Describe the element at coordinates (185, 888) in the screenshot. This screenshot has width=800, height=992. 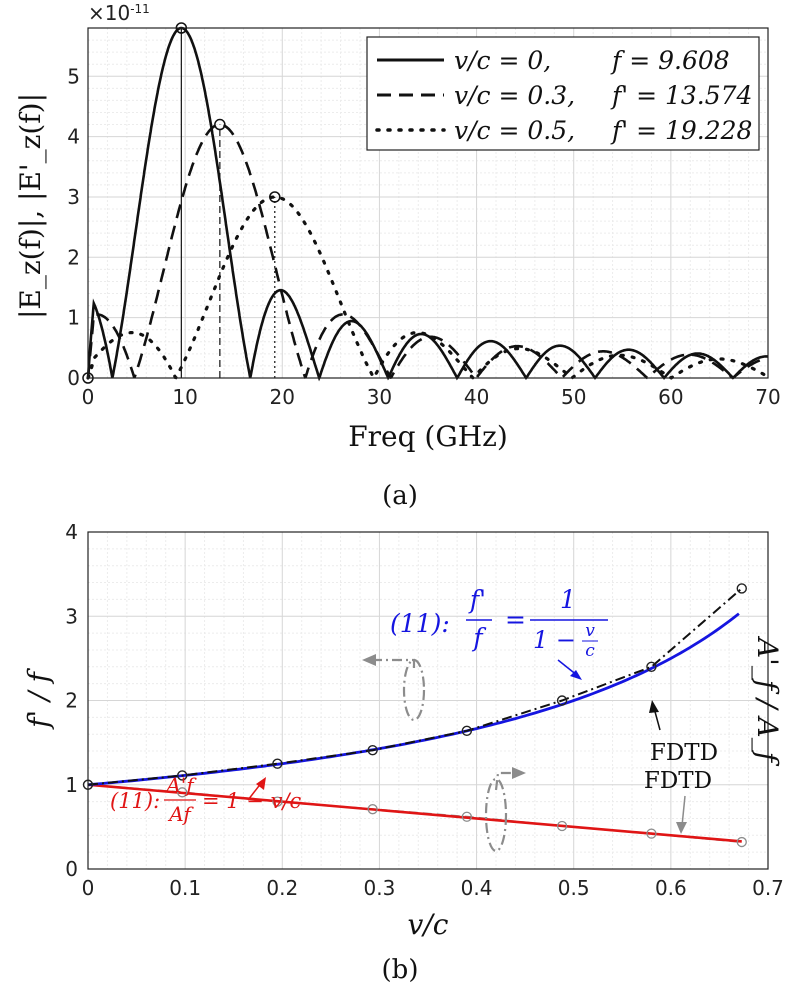
I see `chart-b-xtick-label: 0.1` at that location.